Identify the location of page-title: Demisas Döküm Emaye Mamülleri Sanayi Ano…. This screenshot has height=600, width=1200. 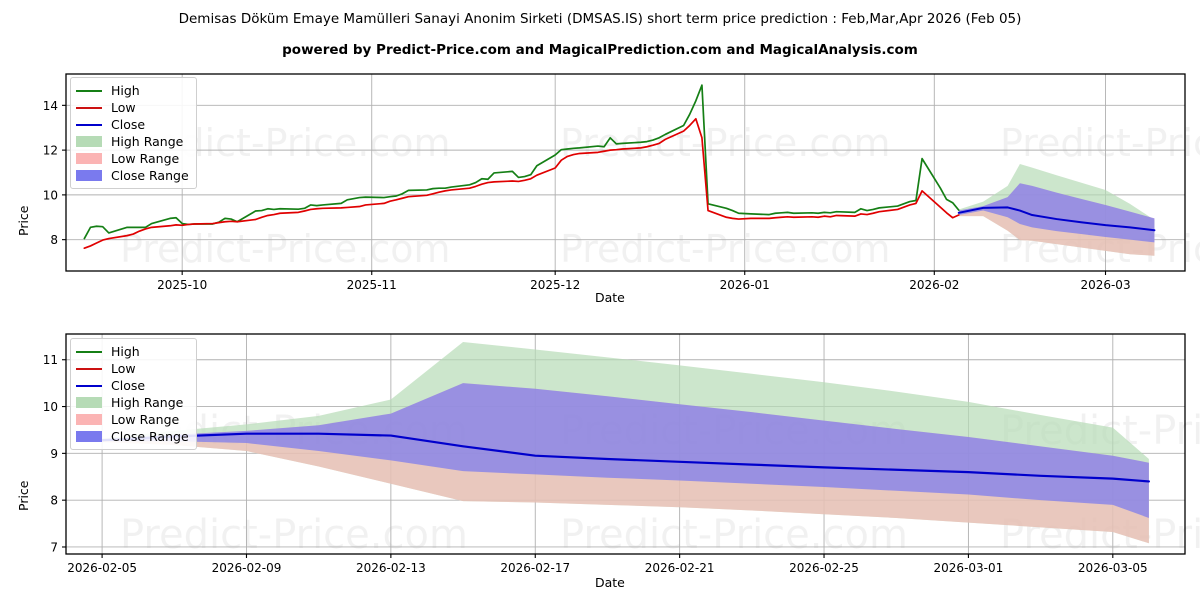
(600, 19).